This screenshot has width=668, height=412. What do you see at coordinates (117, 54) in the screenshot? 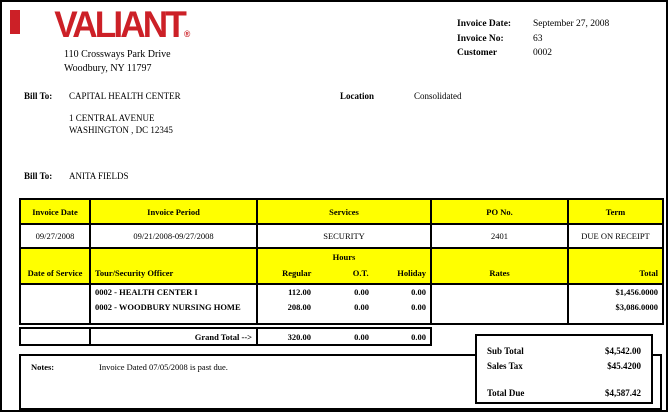
I see `company-address-line1: 110 Crossways Park Drive` at bounding box center [117, 54].